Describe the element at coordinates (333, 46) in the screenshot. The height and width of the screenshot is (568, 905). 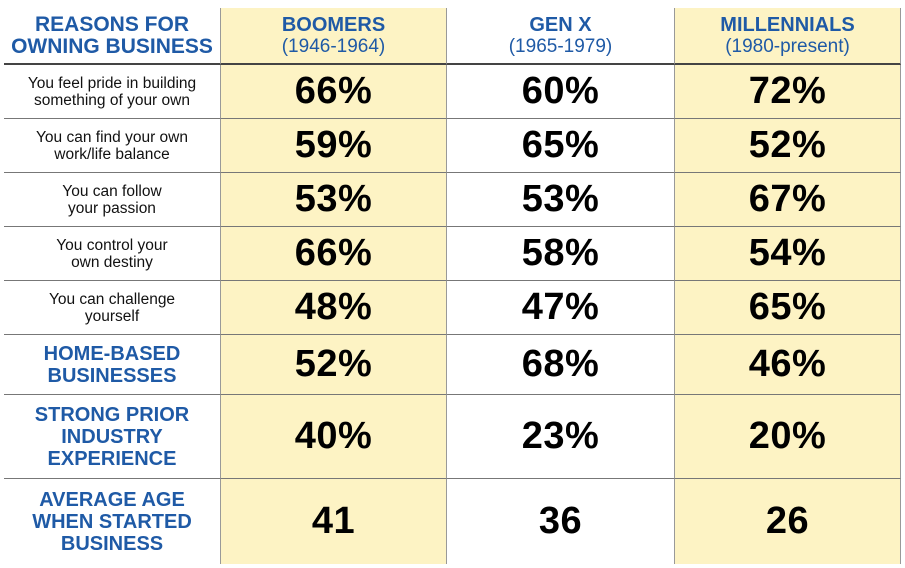
I see `generation-years: (1946-1964)` at that location.